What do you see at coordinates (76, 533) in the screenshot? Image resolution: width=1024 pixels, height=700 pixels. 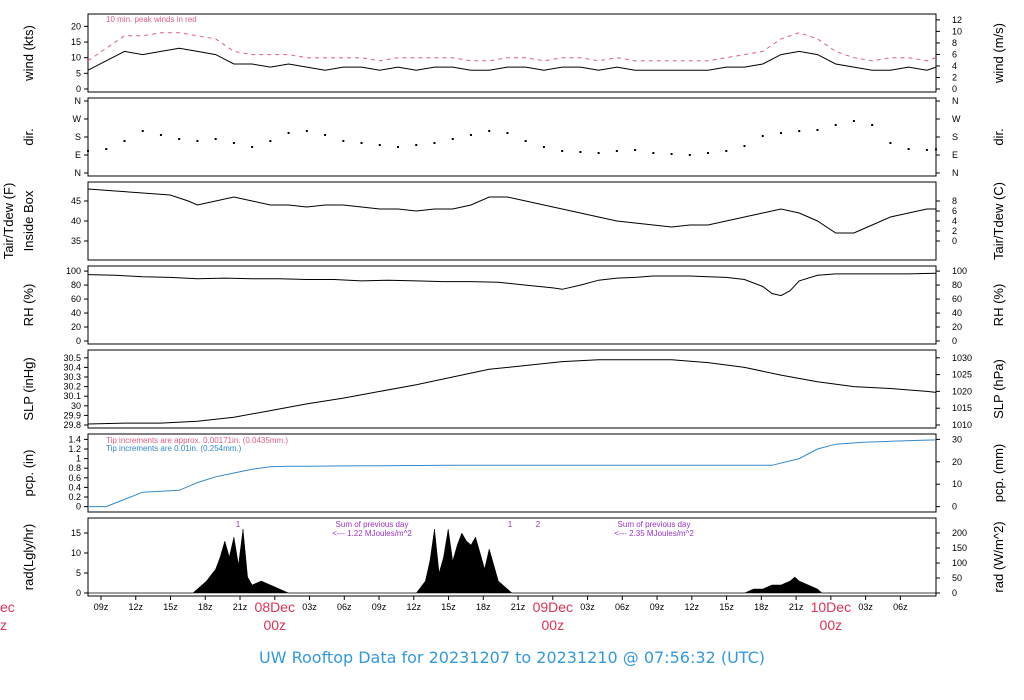 I see `left-tick-label: 15` at bounding box center [76, 533].